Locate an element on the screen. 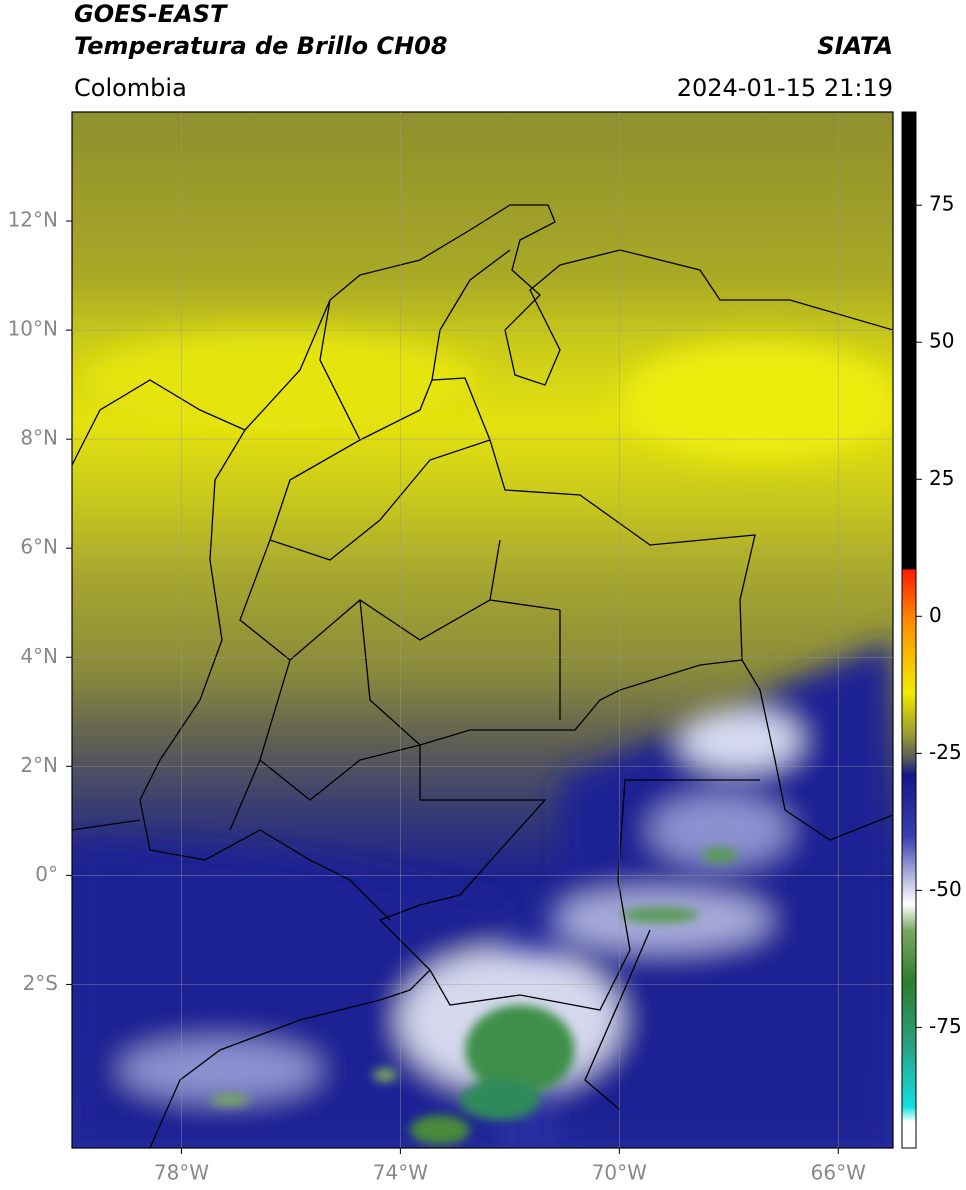  colorbar-tick-label: 75 is located at coordinates (941, 204).